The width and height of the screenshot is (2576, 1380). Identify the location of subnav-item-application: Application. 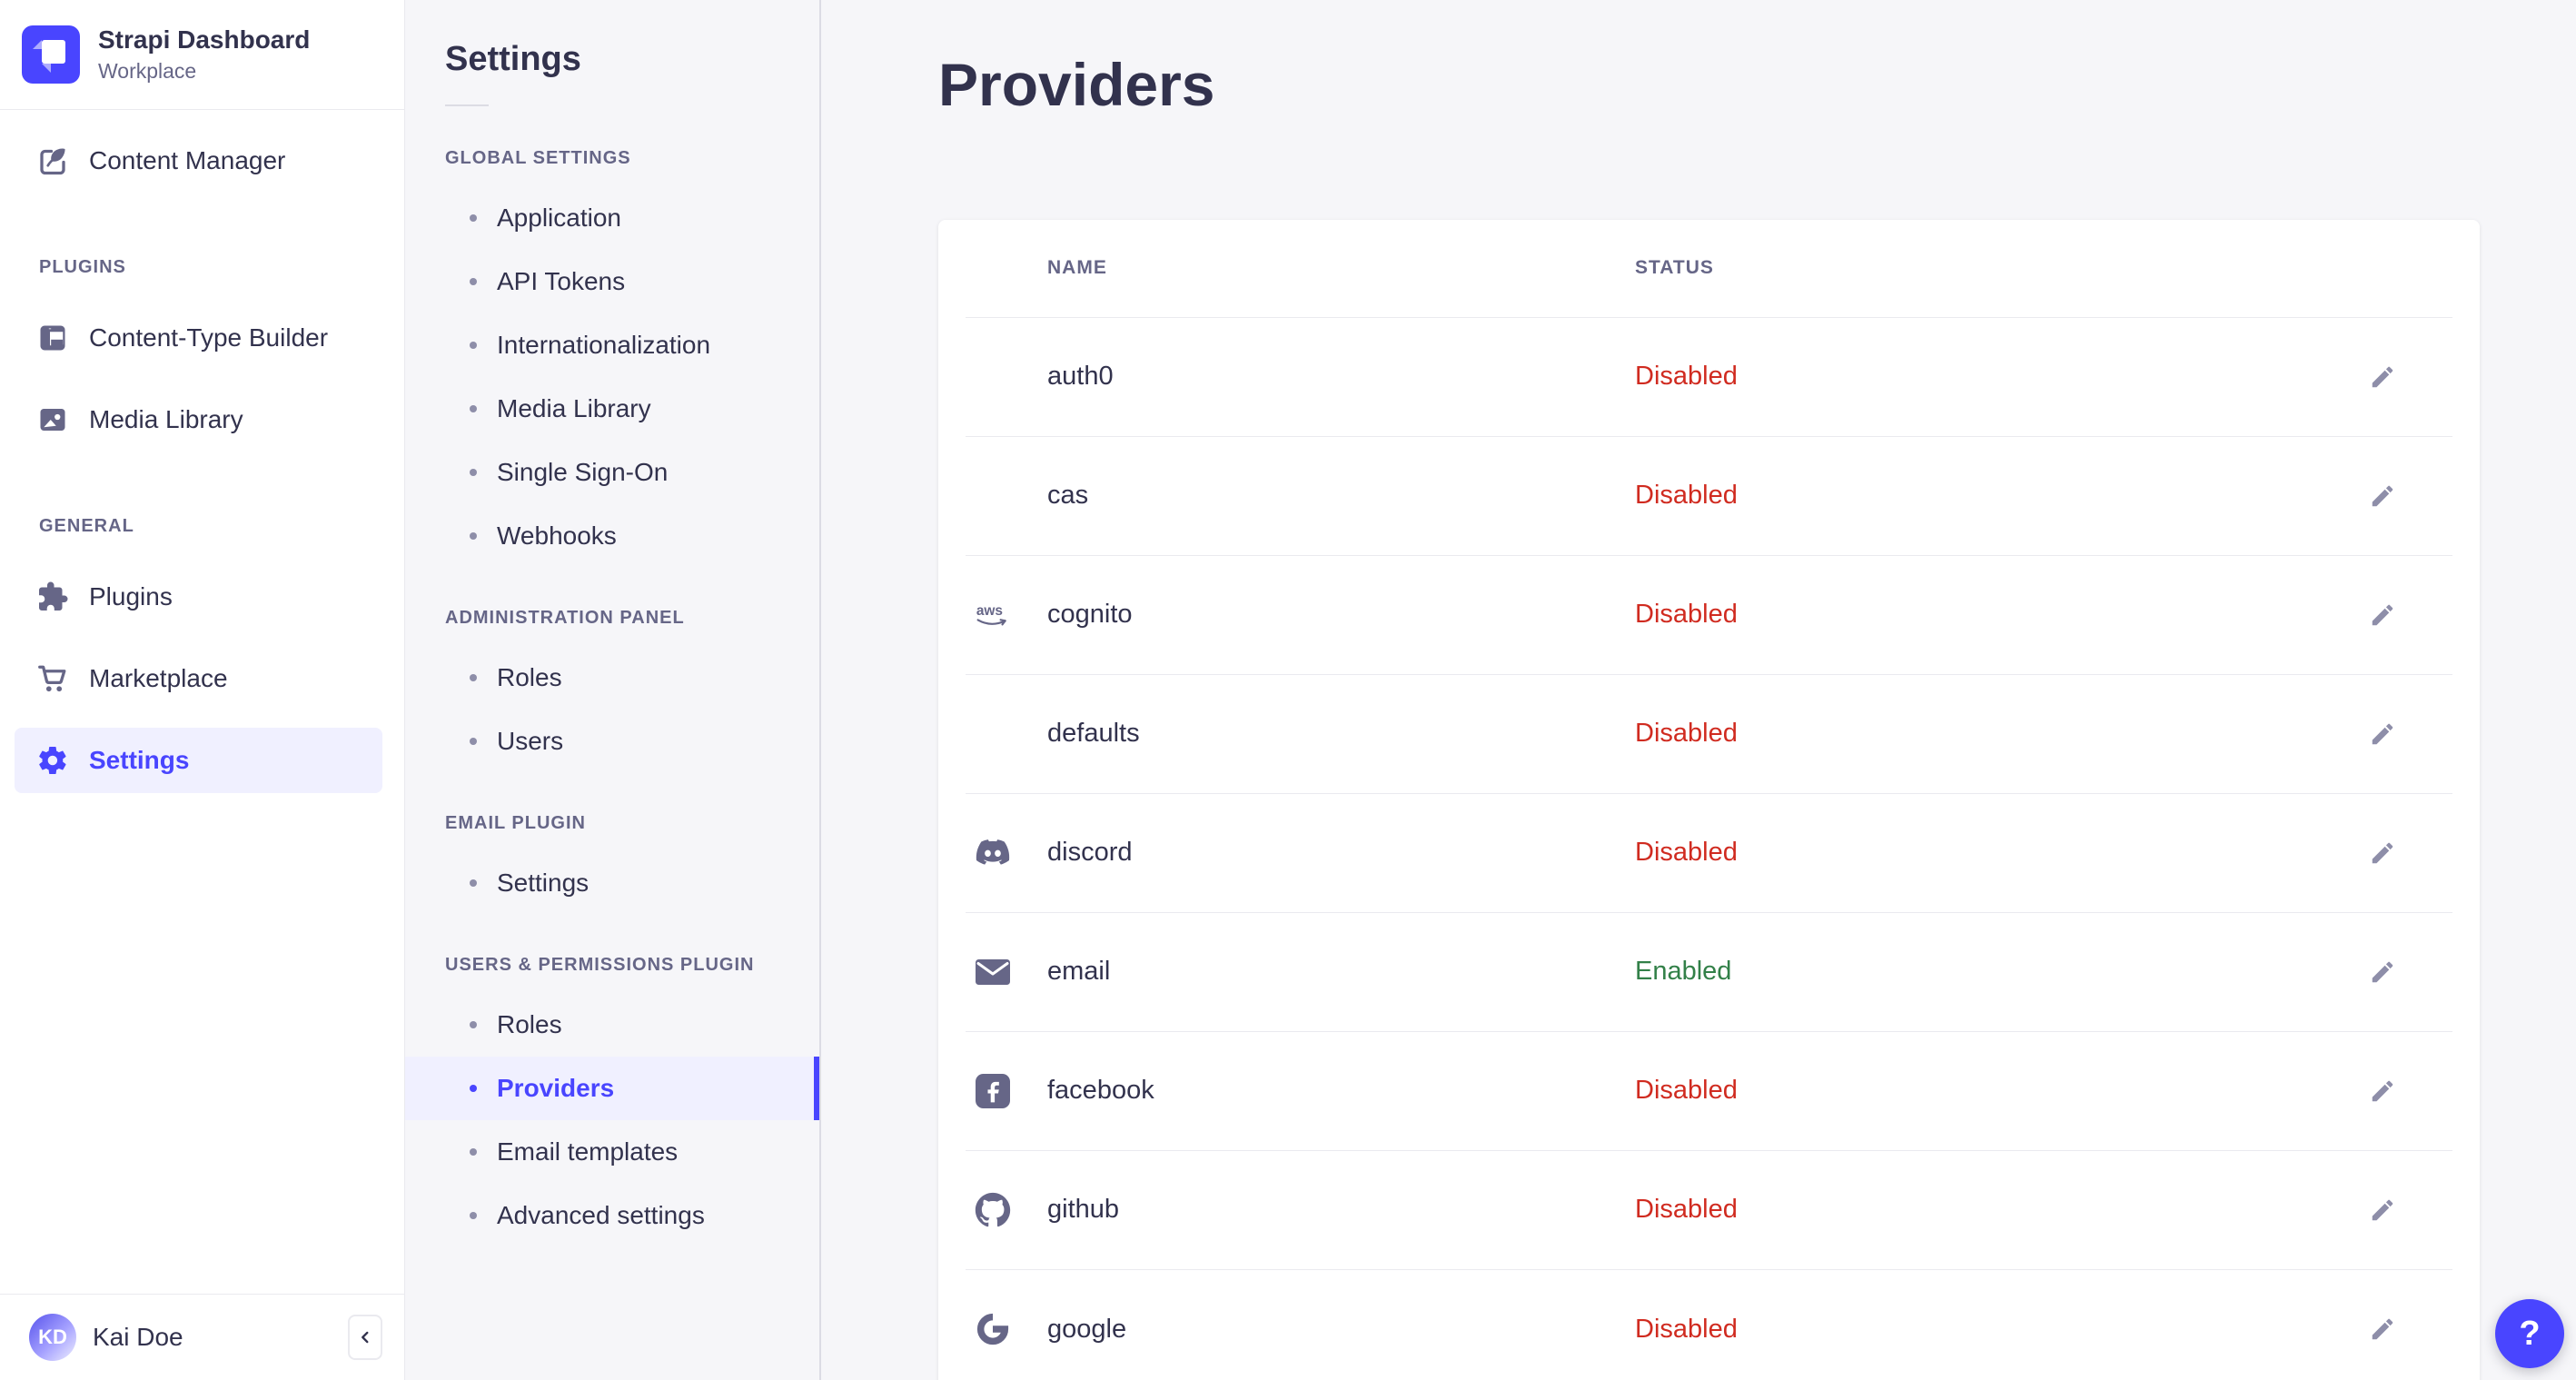
(612, 218).